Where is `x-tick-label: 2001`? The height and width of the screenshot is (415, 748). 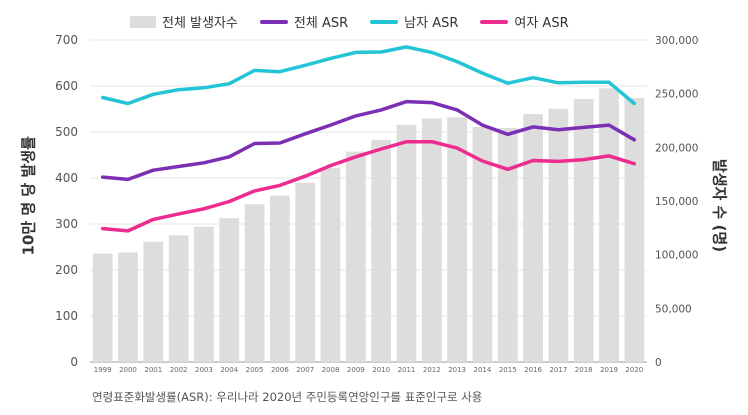 x-tick-label: 2001 is located at coordinates (153, 370).